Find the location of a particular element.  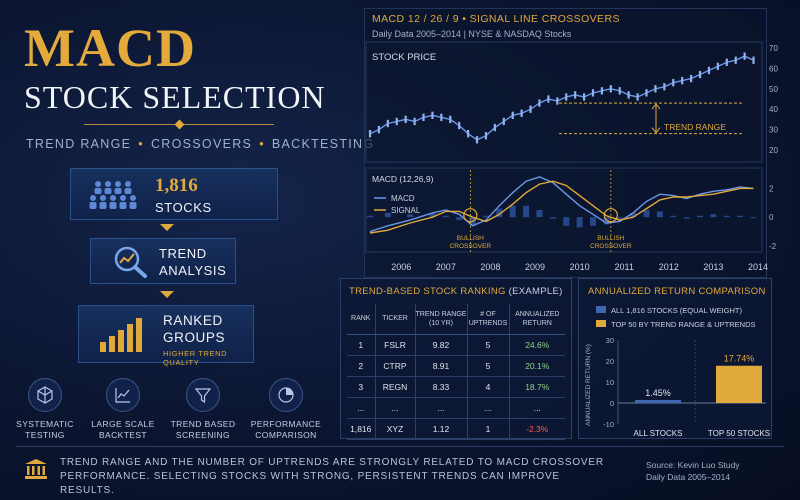

feature-systematic-testing: SYSTEMATIC TESTING is located at coordinates (45, 409).